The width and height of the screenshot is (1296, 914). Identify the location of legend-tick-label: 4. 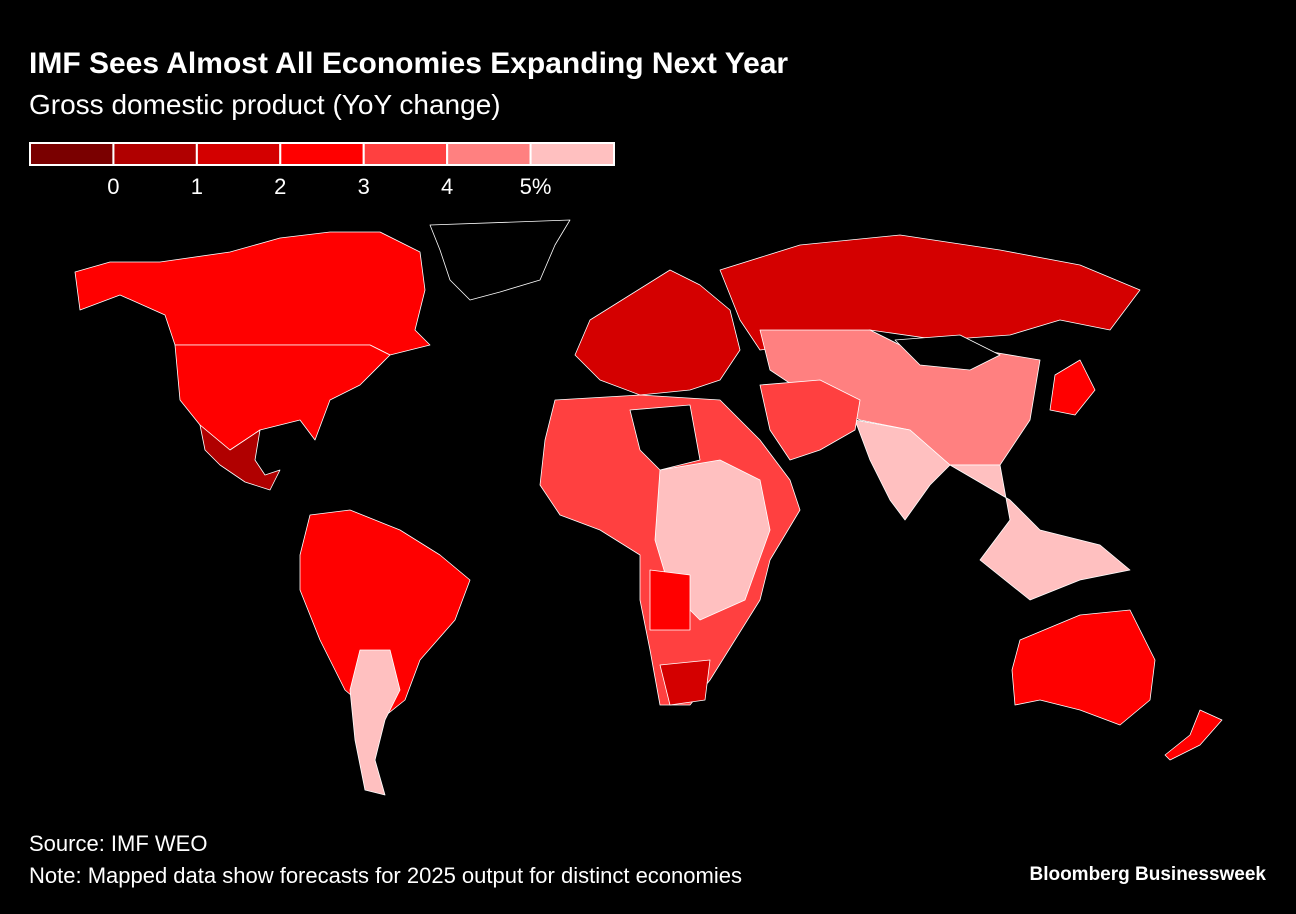
(447, 186).